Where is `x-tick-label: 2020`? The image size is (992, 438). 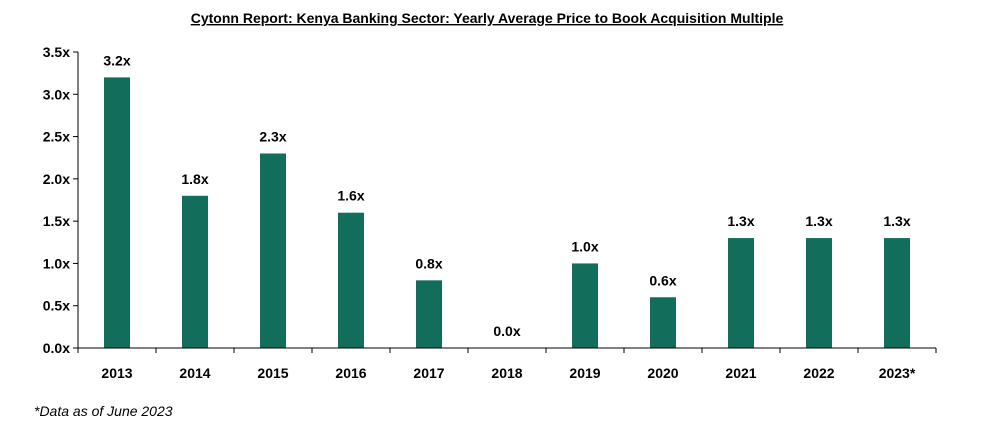
x-tick-label: 2020 is located at coordinates (662, 373).